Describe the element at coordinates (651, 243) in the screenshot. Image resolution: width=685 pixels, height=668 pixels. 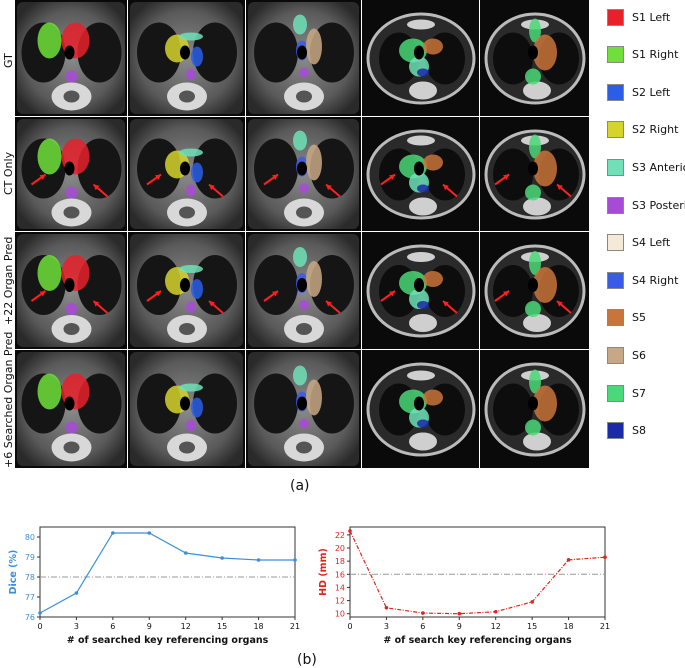
I see `legend-label: S4 Left` at that location.